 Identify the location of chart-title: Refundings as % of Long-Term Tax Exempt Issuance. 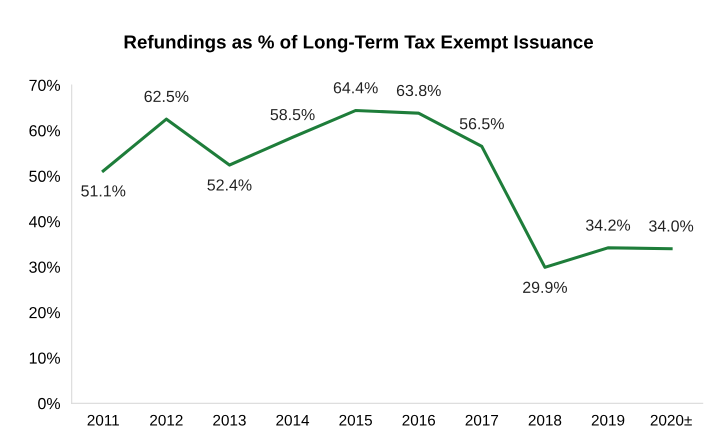
(358, 43).